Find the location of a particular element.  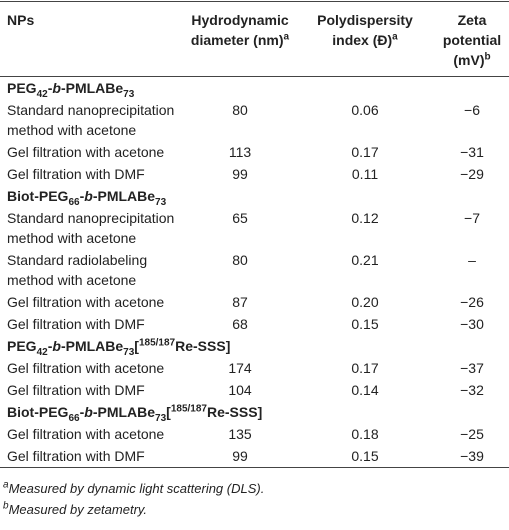

value-cell: 87 is located at coordinates (240, 302).